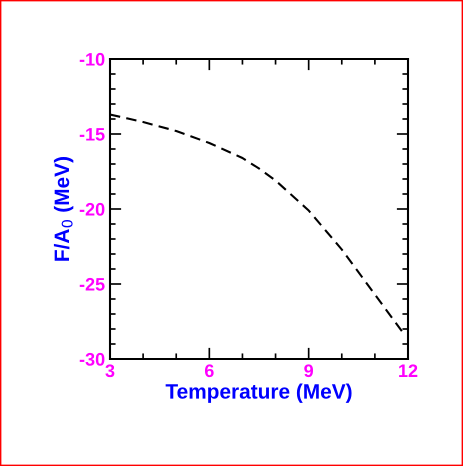 The width and height of the screenshot is (463, 466). I want to click on x-tick-label: 12, so click(408, 370).